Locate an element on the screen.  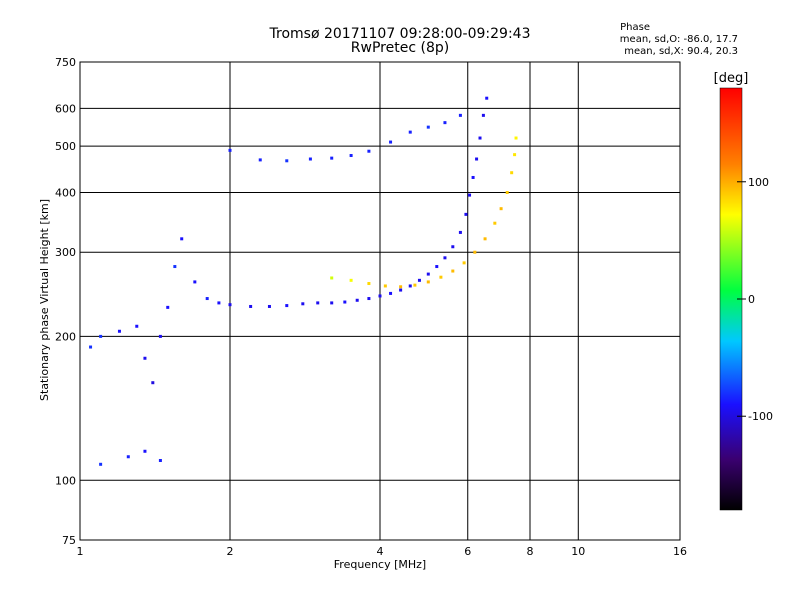
x-axis-ticks: 1 2 4 6 8 10 16 is located at coordinates (382, 551).